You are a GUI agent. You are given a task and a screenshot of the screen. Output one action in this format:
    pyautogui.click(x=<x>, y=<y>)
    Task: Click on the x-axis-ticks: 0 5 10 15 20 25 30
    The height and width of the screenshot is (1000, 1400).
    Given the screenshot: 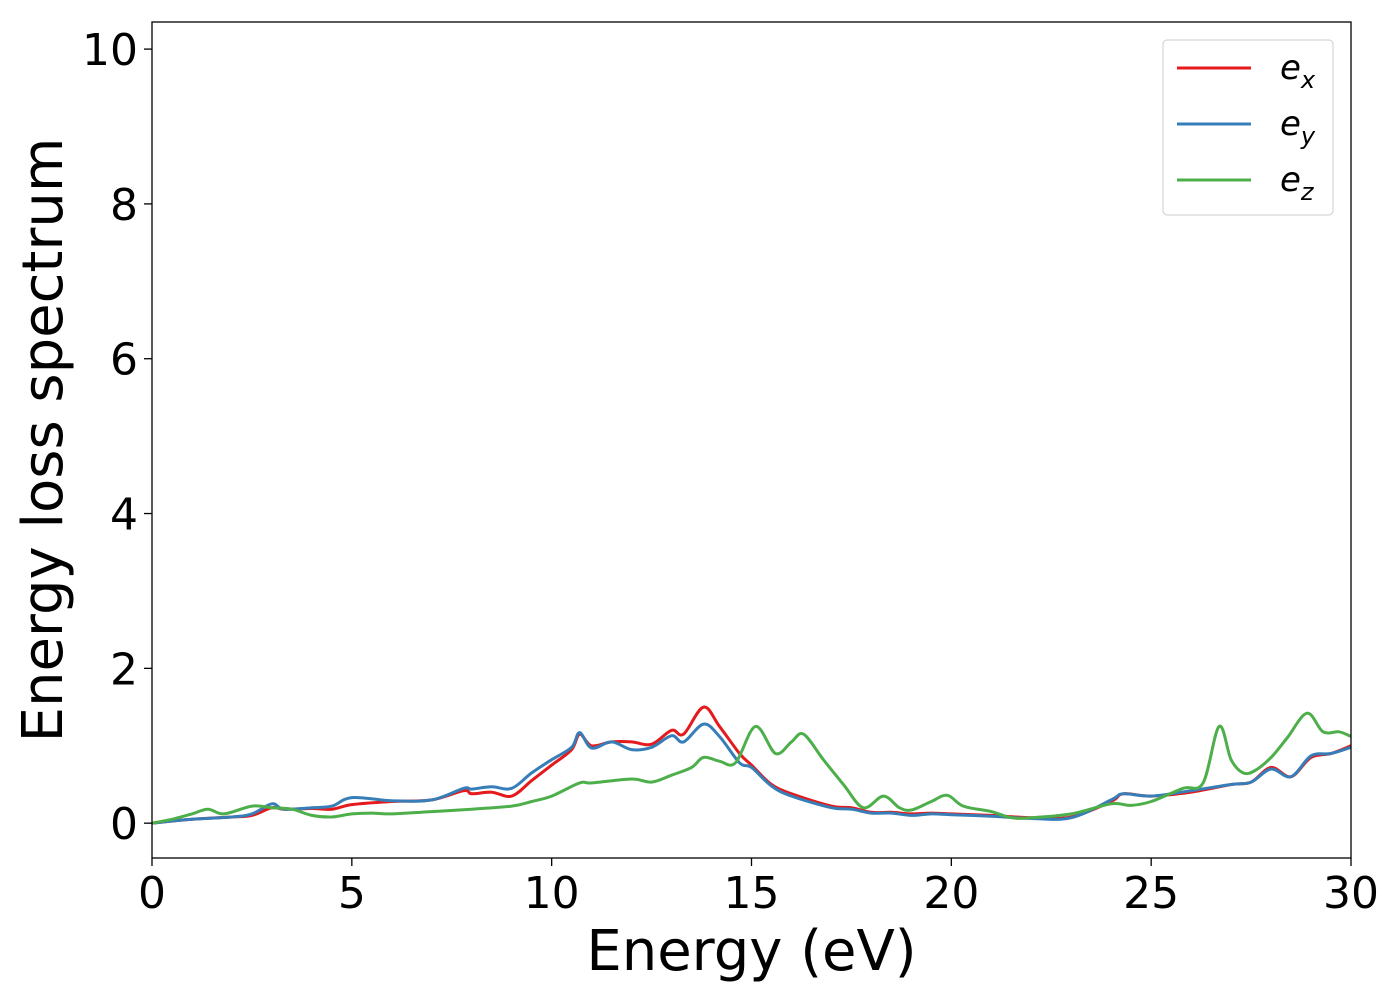 What is the action you would take?
    pyautogui.click(x=758, y=888)
    